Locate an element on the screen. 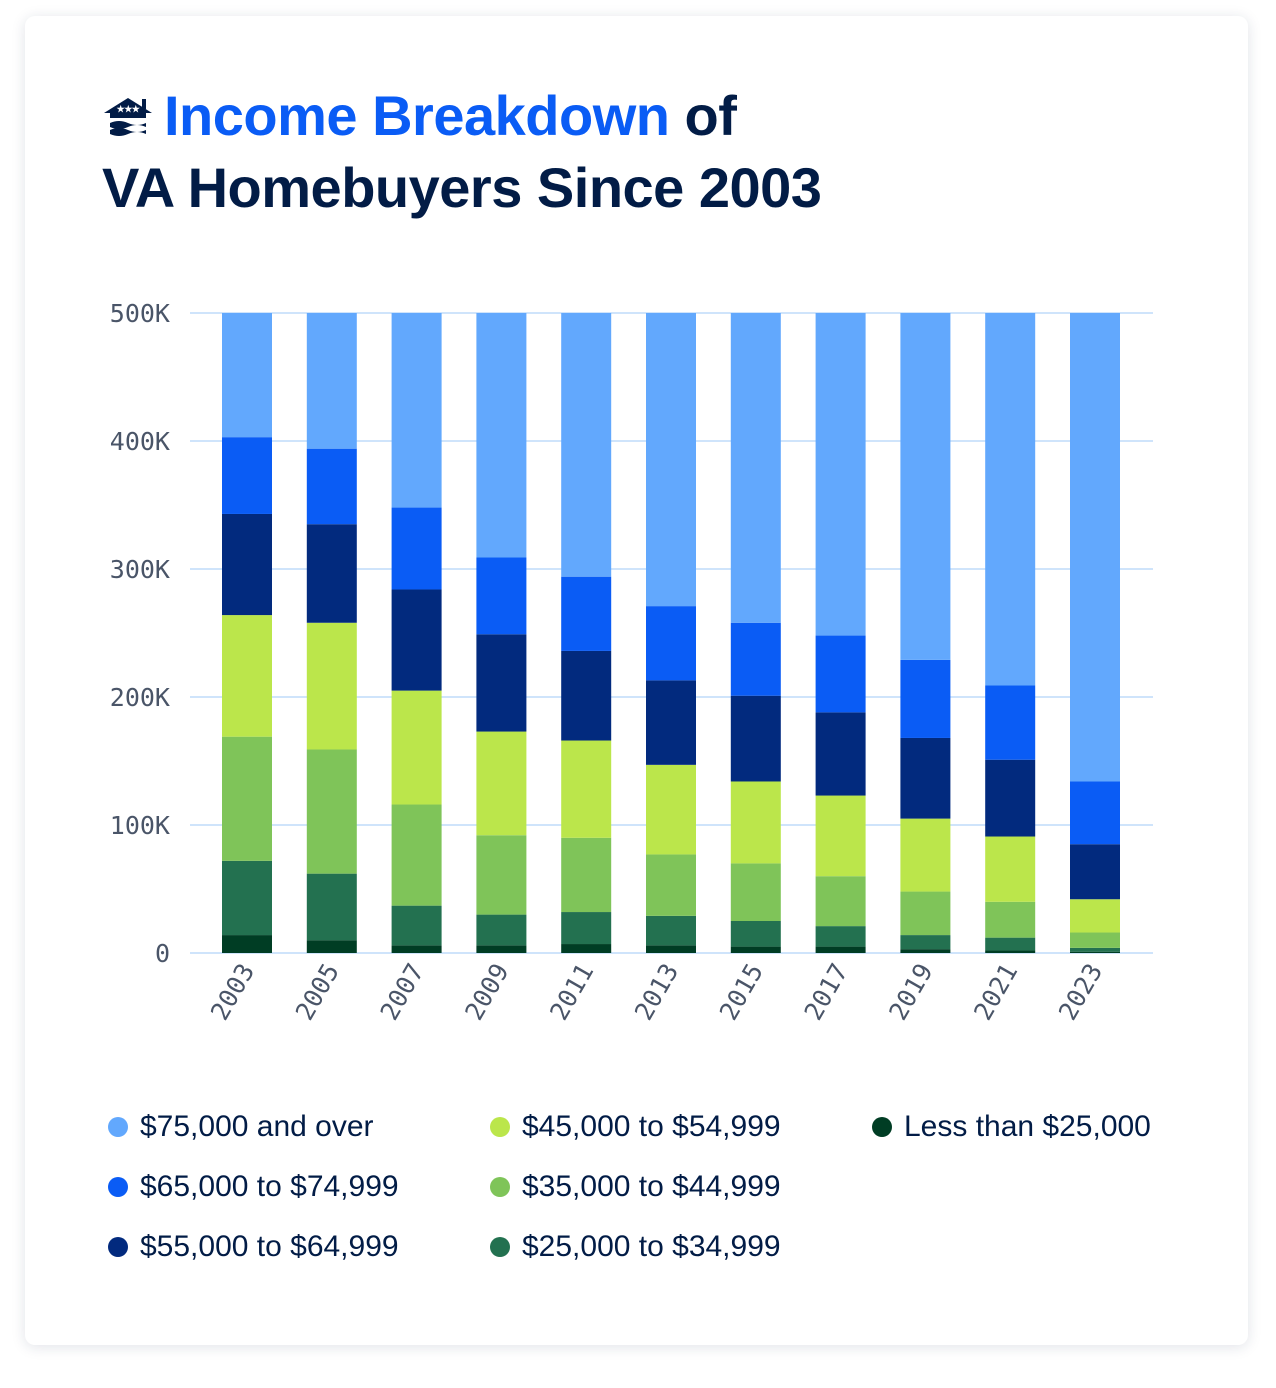 This screenshot has width=1276, height=1388. x-tick-label: 2023 is located at coordinates (1080, 992).